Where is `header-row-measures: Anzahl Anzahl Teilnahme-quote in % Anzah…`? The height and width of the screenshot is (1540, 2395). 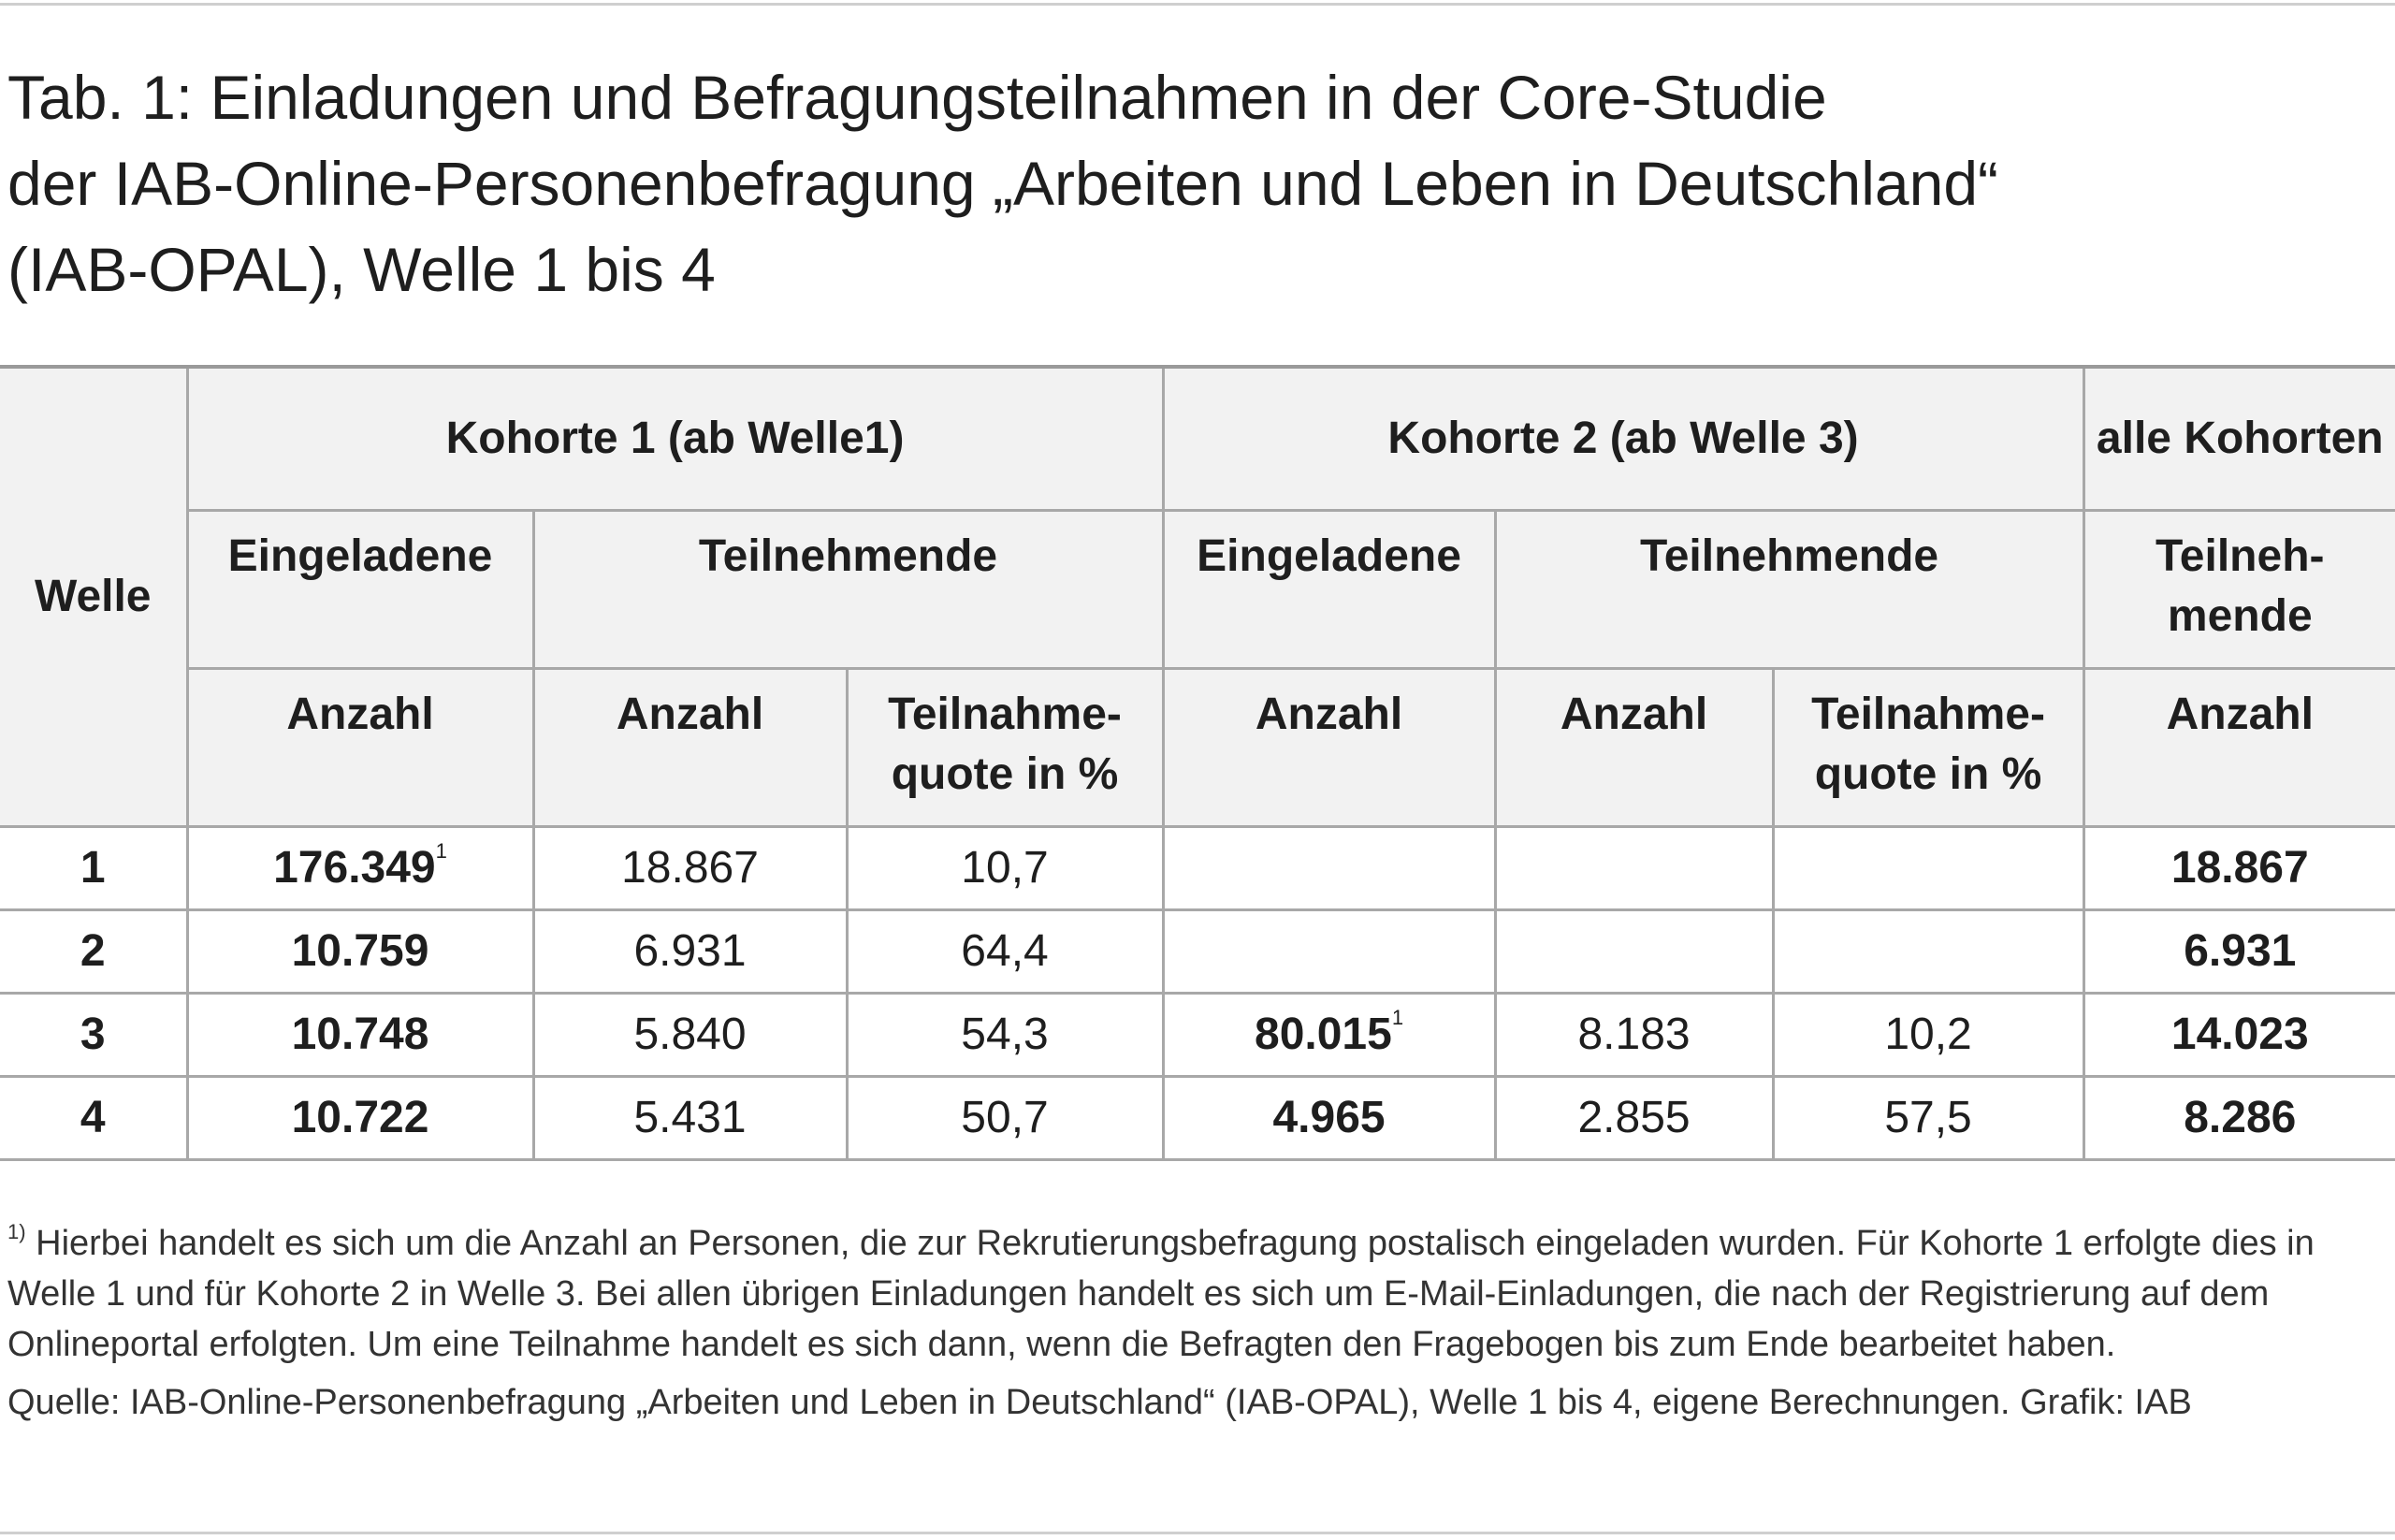
header-row-measures: Anzahl Anzahl Teilnahme-quote in % Anzah… is located at coordinates (1197, 748).